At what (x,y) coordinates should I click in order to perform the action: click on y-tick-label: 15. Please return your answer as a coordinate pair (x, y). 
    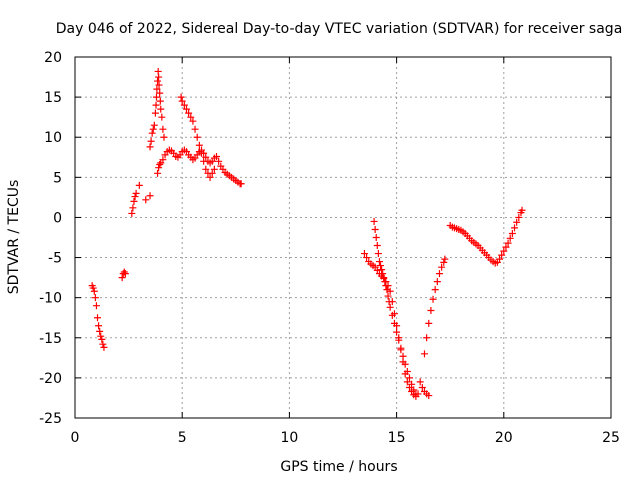
    Looking at the image, I should click on (53, 98).